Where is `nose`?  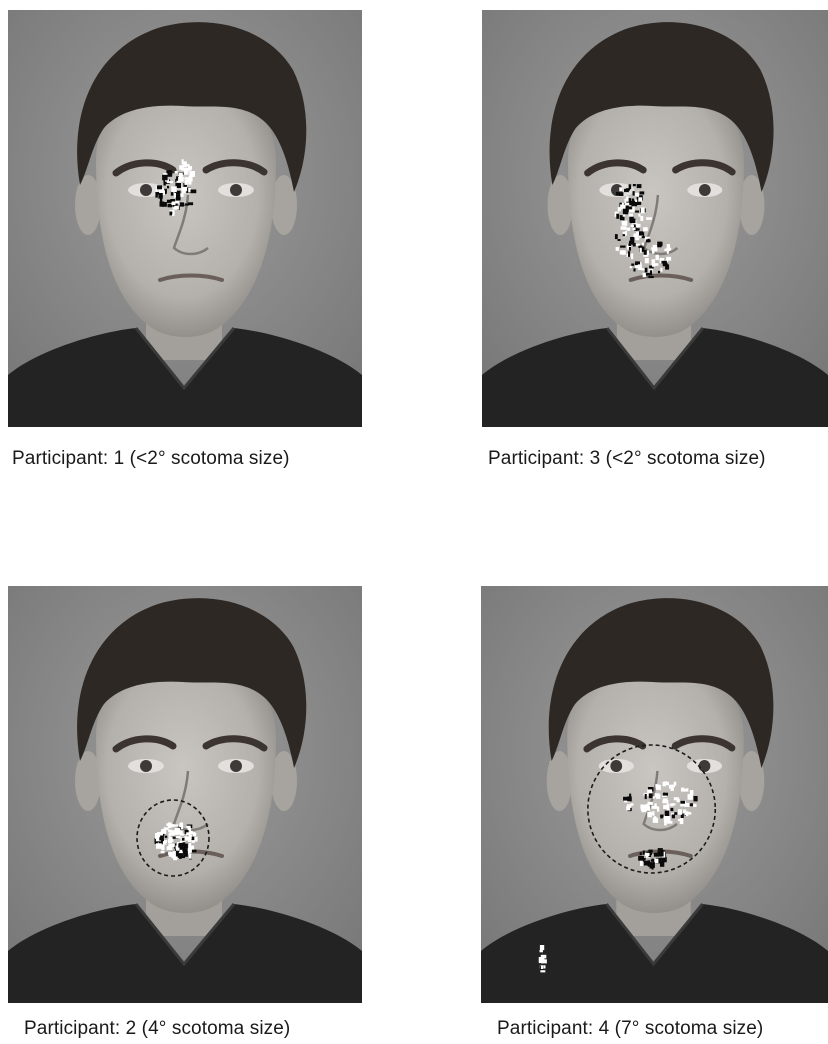 nose is located at coordinates (660, 801).